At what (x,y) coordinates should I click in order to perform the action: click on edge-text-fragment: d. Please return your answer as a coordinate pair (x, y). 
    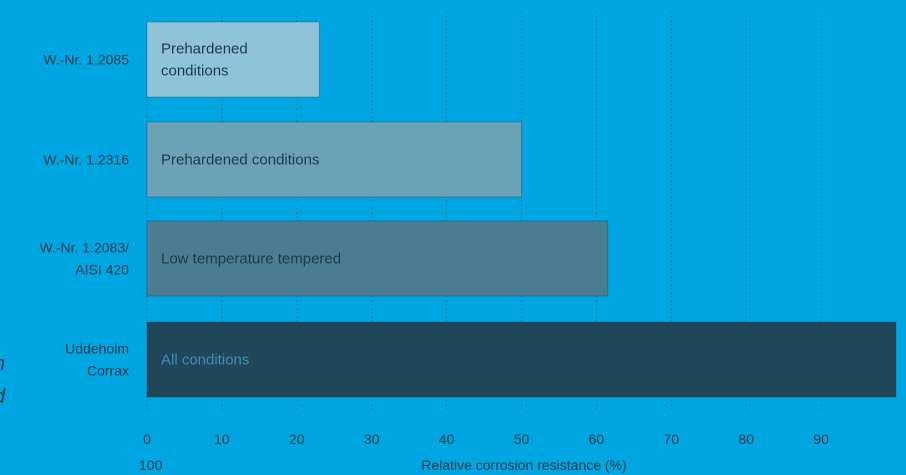
    Looking at the image, I should click on (2, 397).